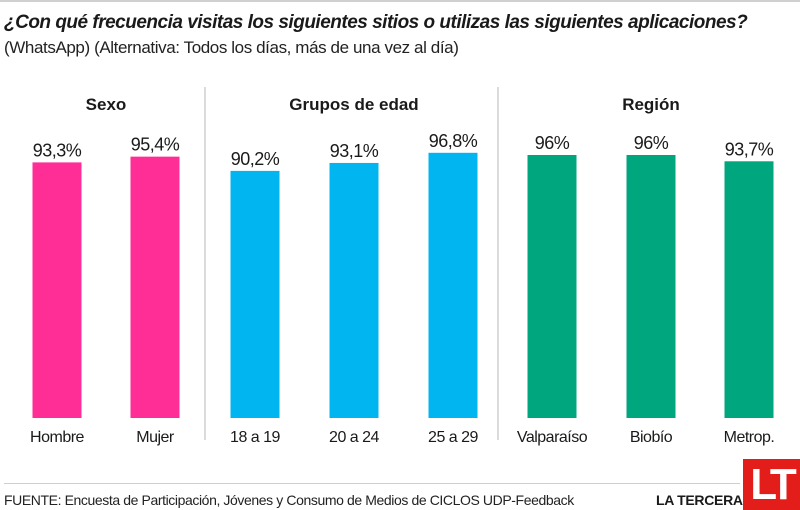 The width and height of the screenshot is (800, 510). I want to click on category-label: 18 a 19, so click(255, 437).